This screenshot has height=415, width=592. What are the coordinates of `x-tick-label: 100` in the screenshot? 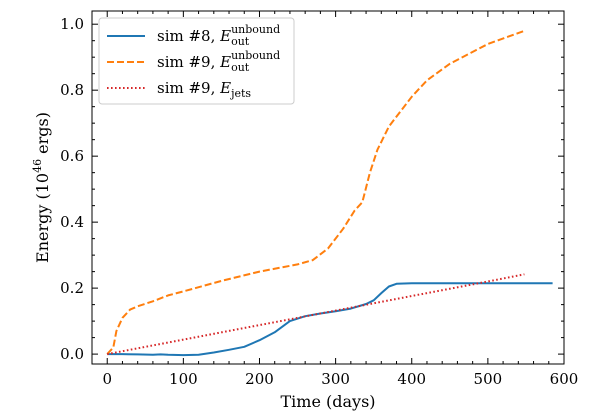 It's located at (183, 379).